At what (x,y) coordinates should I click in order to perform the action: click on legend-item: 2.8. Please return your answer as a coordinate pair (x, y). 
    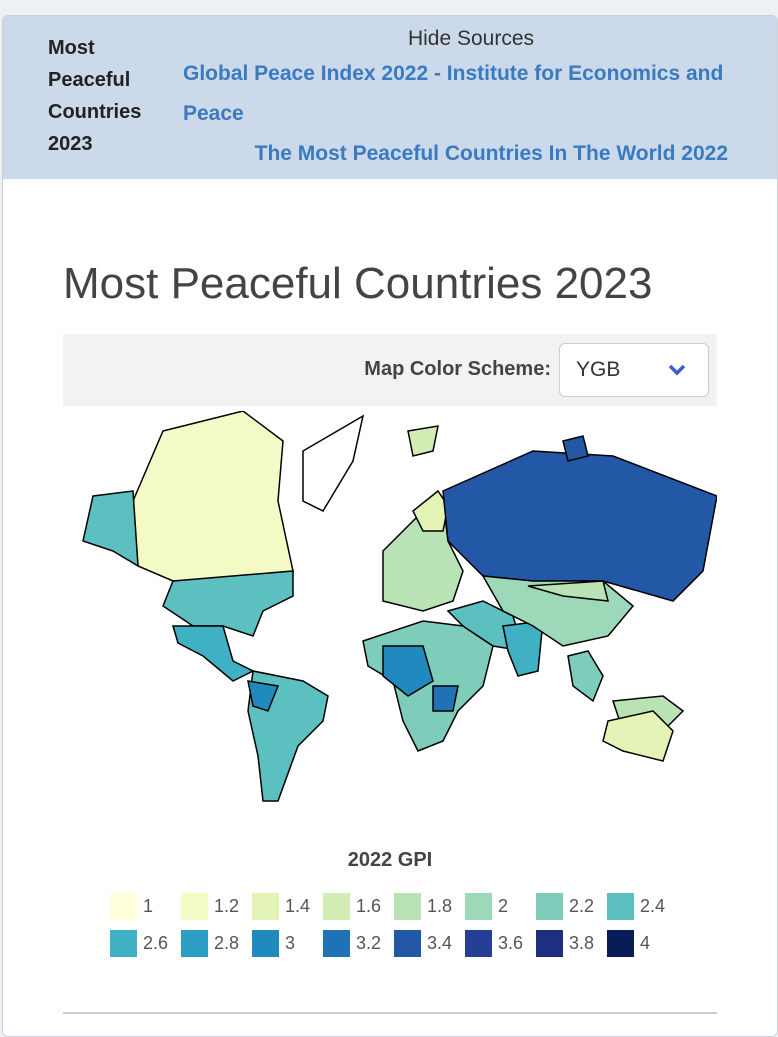
    Looking at the image, I should click on (212, 943).